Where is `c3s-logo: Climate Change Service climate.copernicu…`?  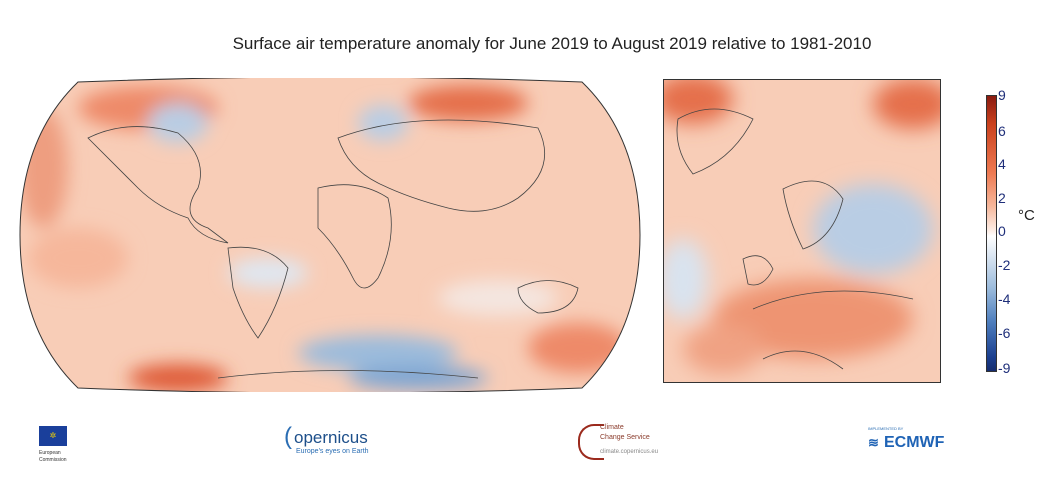
c3s-logo: Climate Change Service climate.copernicu… is located at coordinates (628, 442).